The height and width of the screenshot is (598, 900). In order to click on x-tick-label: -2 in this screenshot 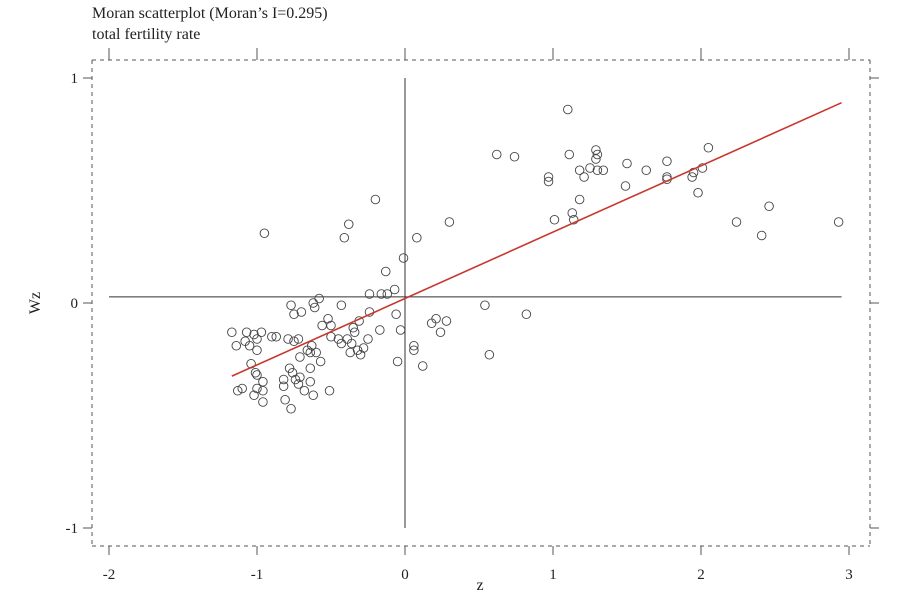, I will do `click(109, 575)`.